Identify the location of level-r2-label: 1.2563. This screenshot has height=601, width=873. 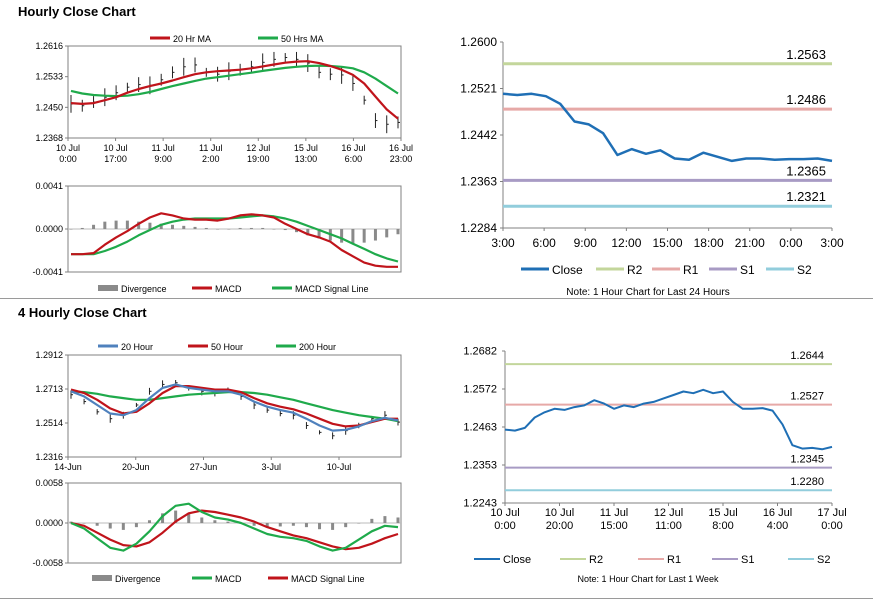
(806, 54).